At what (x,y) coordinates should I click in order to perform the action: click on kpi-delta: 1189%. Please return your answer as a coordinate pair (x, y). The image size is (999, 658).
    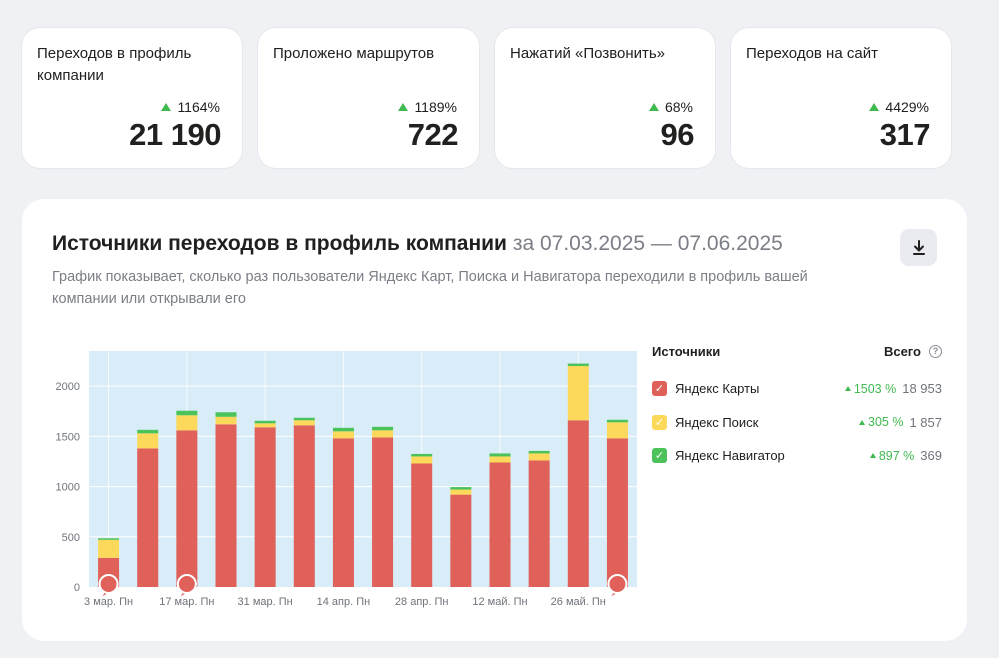
    Looking at the image, I should click on (427, 107).